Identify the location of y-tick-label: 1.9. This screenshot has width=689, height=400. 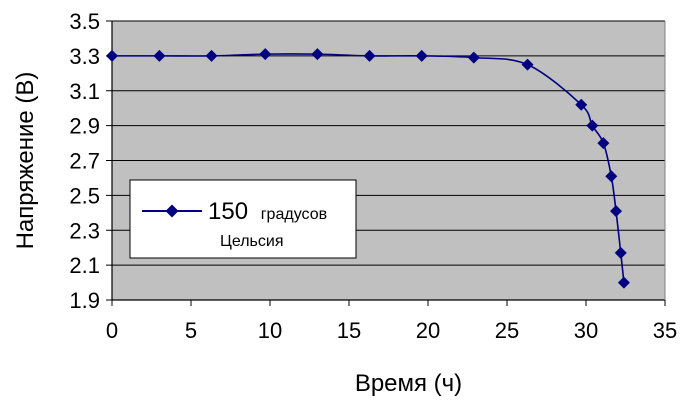
(84, 300).